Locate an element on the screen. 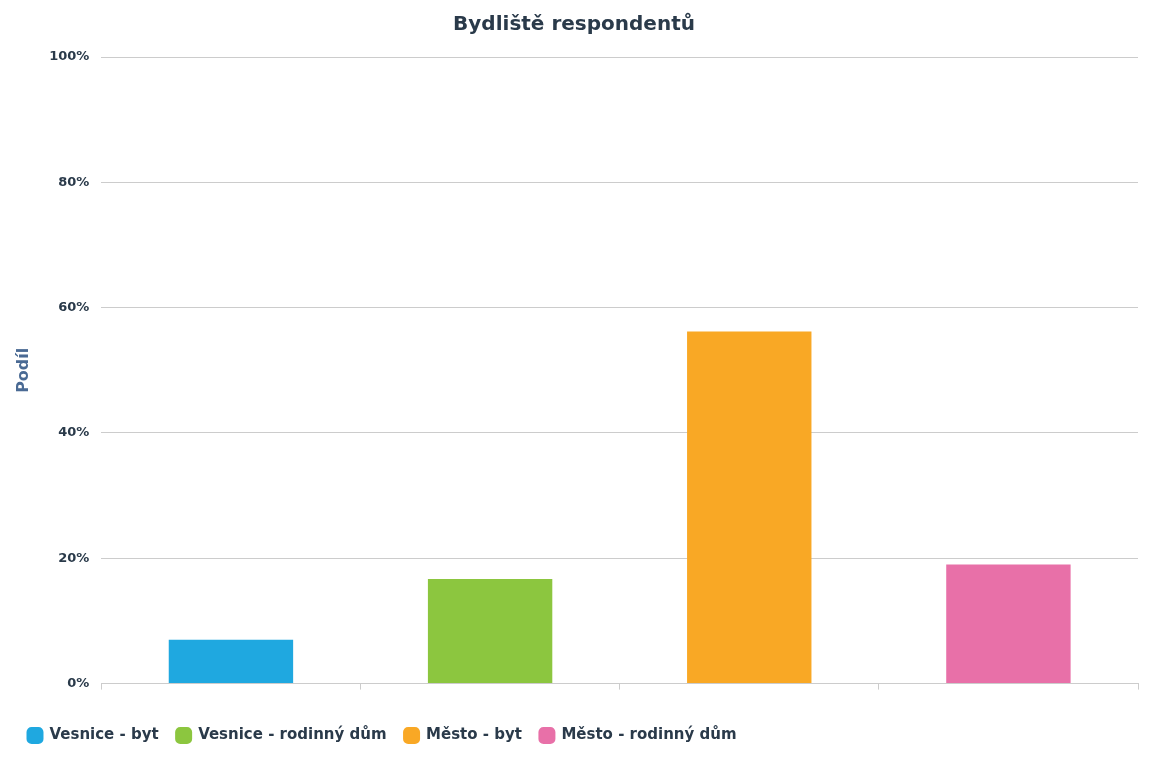 The height and width of the screenshot is (758, 1153). legend-label: Vesnice - rodinný dům is located at coordinates (292, 734).